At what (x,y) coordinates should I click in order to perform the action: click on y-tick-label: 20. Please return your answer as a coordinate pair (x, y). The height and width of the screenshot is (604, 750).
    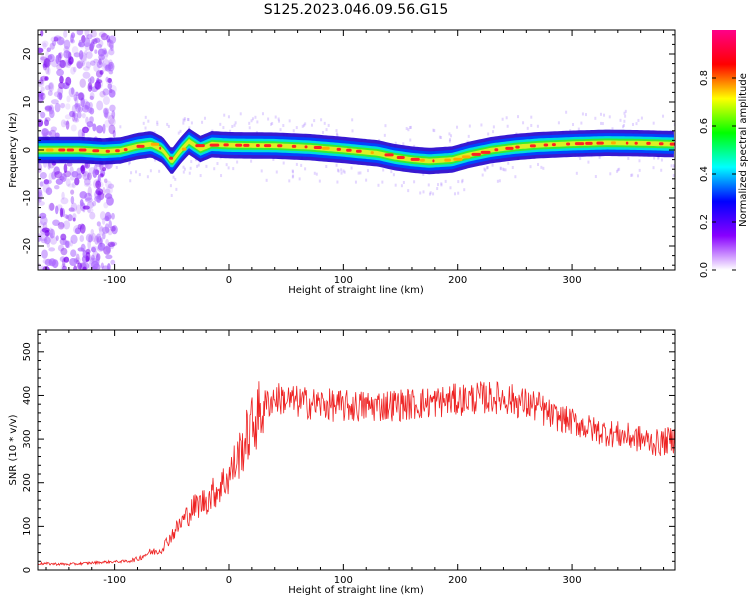
    Looking at the image, I should click on (27, 54).